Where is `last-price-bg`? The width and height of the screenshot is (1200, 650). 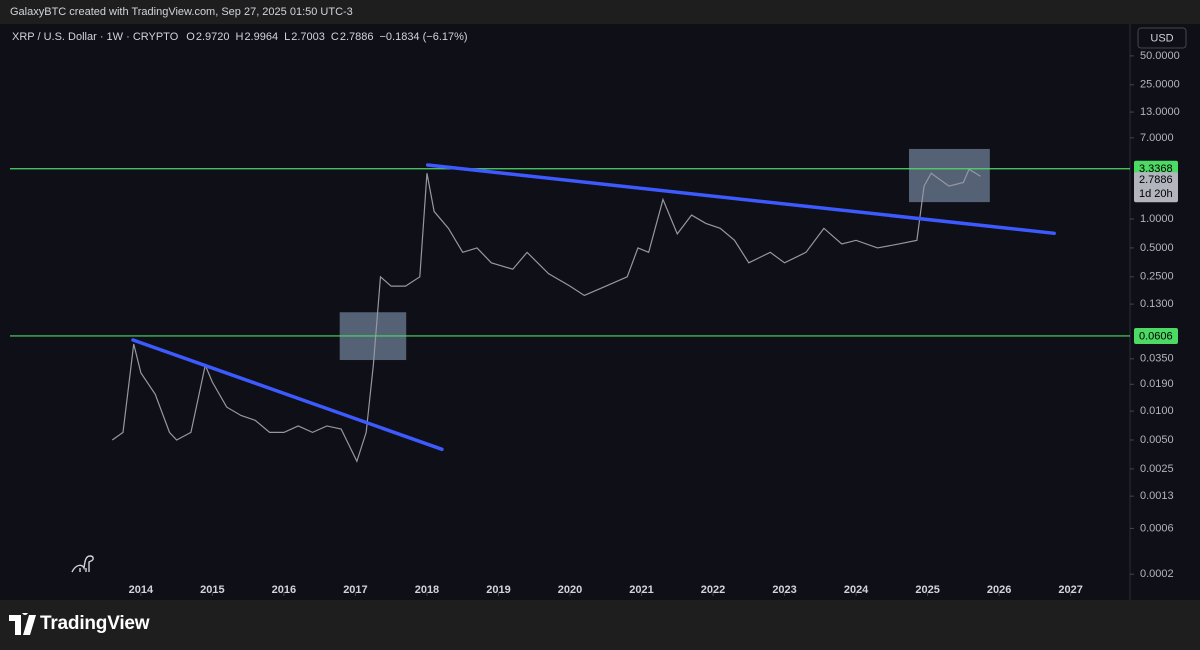 last-price-bg is located at coordinates (1156, 187).